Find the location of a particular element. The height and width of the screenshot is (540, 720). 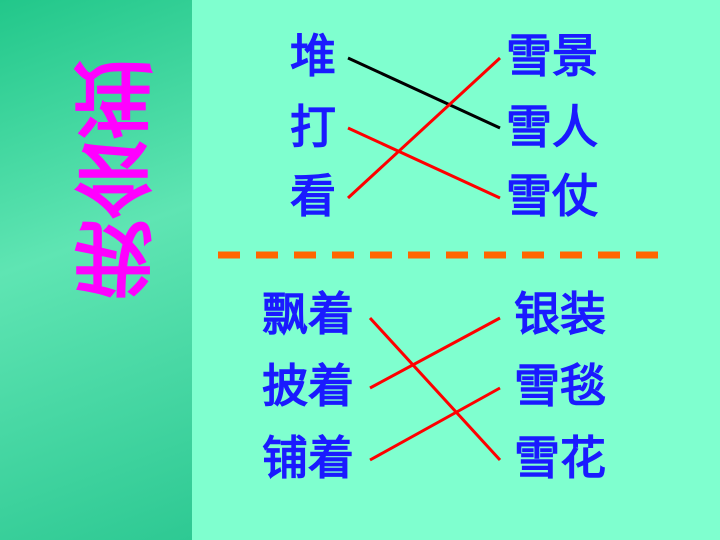

section2-connectors is located at coordinates (435, 389).